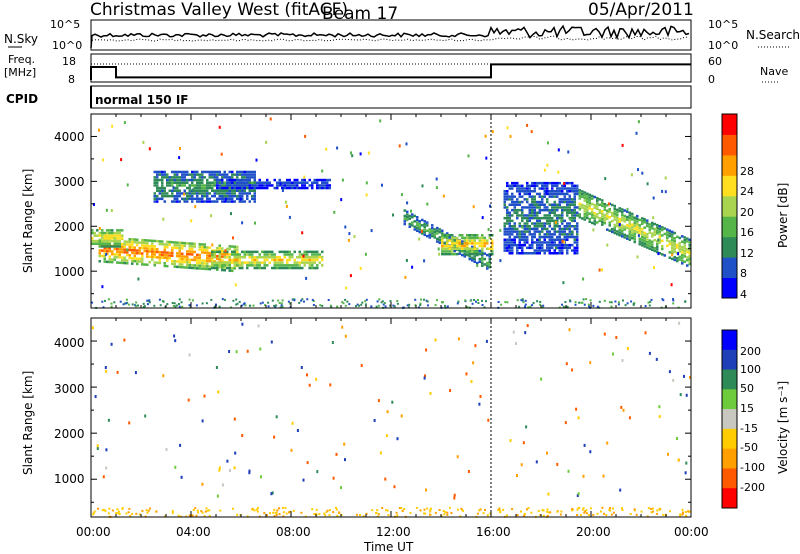  I want to click on velocity-colorbar-label: Velocity [m s⁻¹], so click(783, 427).